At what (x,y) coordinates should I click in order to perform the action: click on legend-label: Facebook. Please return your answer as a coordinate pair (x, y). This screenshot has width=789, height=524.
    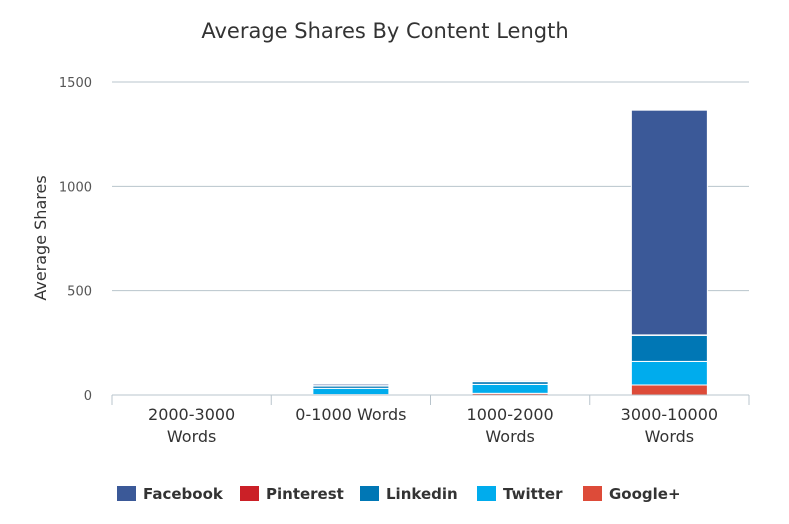
    Looking at the image, I should click on (183, 494).